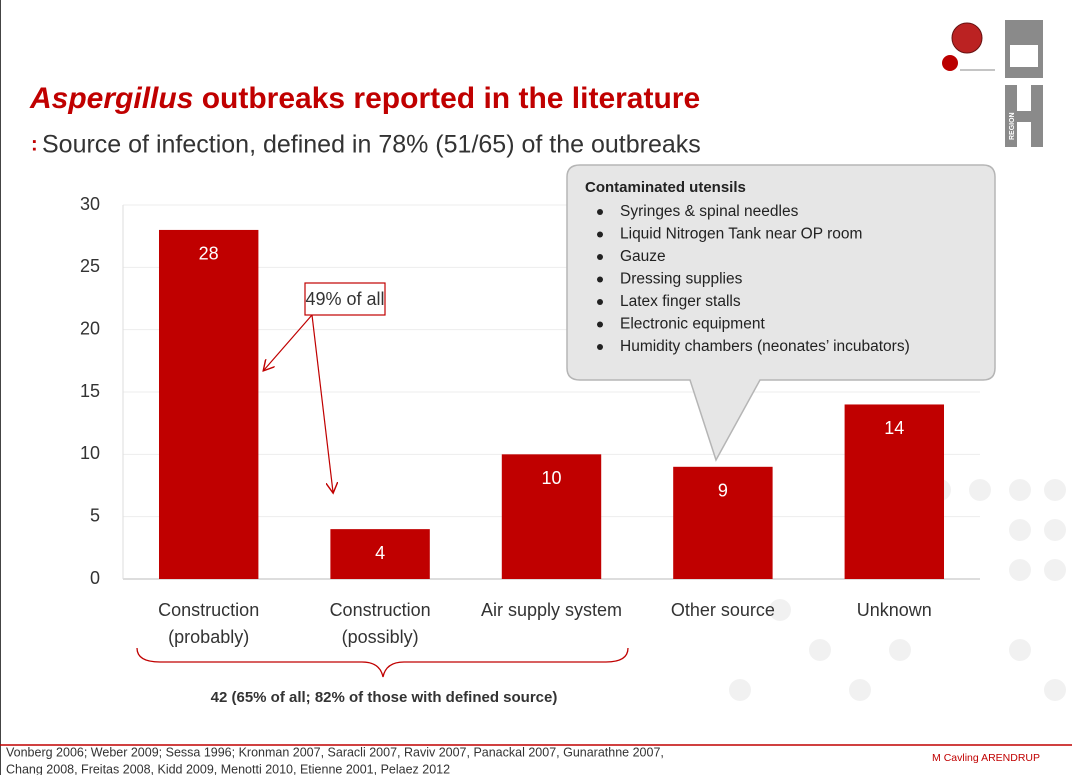 Image resolution: width=1072 pixels, height=775 pixels. What do you see at coordinates (90, 204) in the screenshot?
I see `y-tick-label: 30` at bounding box center [90, 204].